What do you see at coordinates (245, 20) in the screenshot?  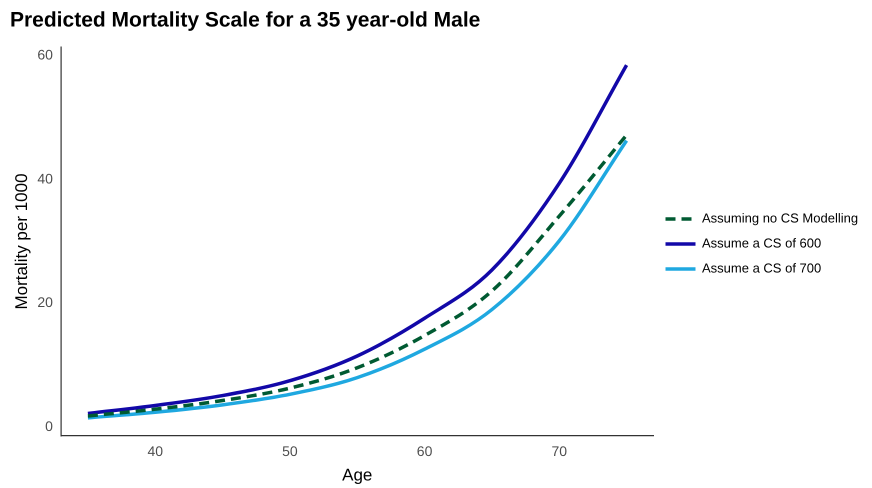 I see `chart-title: Predicted Mortality Scale for a 35 year-old Male` at bounding box center [245, 20].